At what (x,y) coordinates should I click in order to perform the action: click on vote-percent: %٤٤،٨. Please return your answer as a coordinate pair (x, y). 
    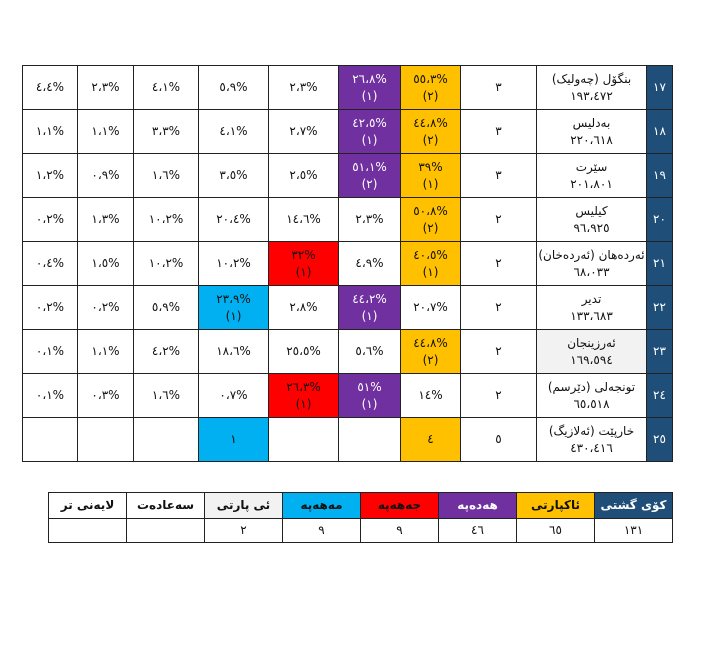
    Looking at the image, I should click on (430, 122).